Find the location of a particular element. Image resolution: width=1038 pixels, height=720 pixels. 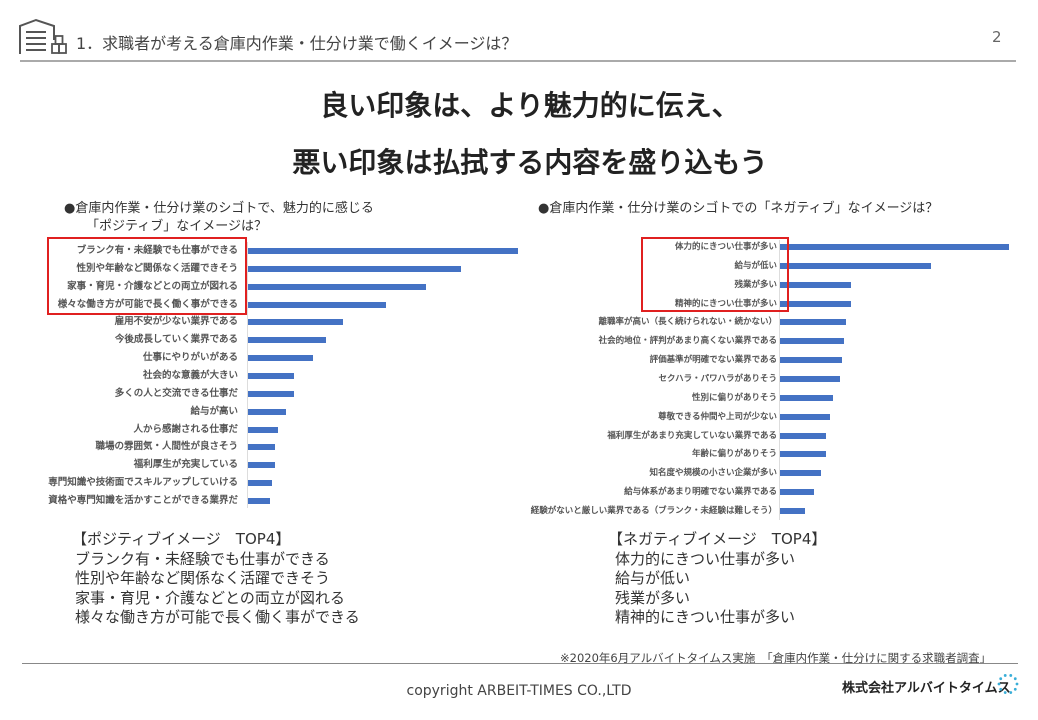

category-label: 福利厚生があまり充実していない業界である is located at coordinates (692, 435).